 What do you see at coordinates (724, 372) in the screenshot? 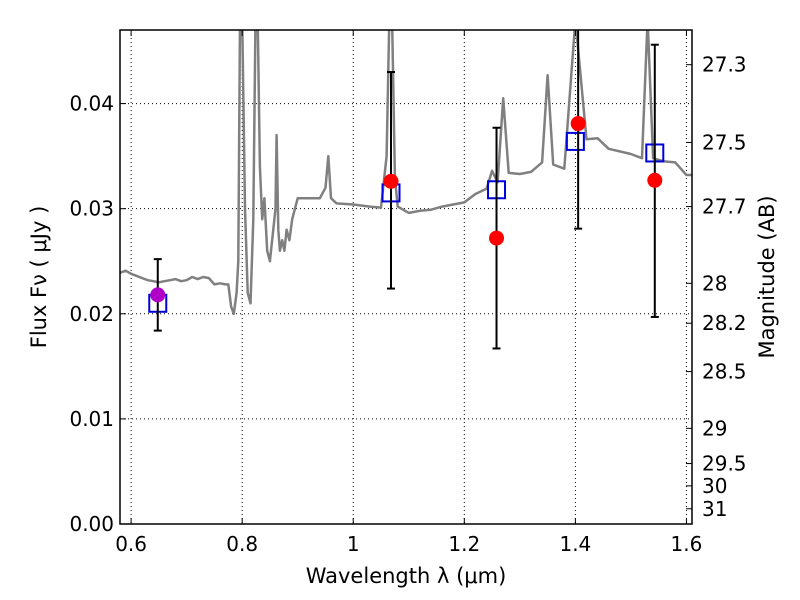
I see `magnitude-tick-label: 28.5` at bounding box center [724, 372].